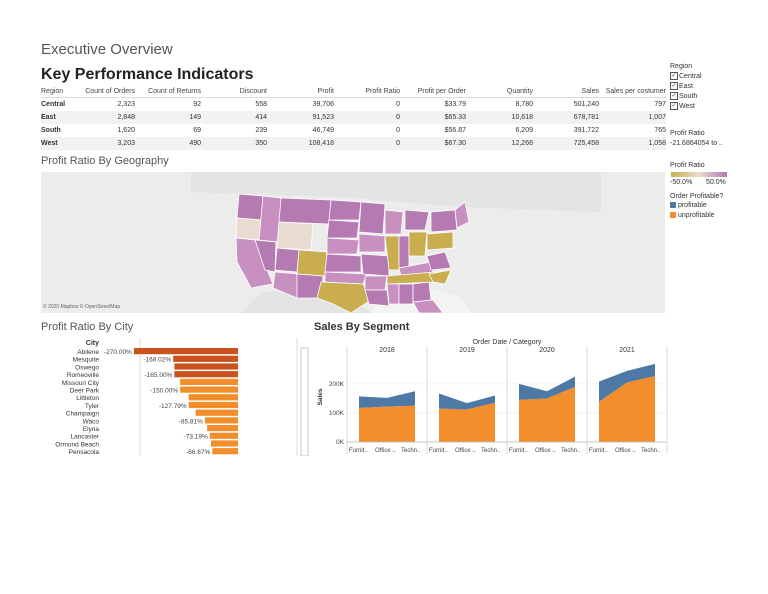  I want to click on profit-ratio-color-title: Profit Ratio, so click(687, 165).